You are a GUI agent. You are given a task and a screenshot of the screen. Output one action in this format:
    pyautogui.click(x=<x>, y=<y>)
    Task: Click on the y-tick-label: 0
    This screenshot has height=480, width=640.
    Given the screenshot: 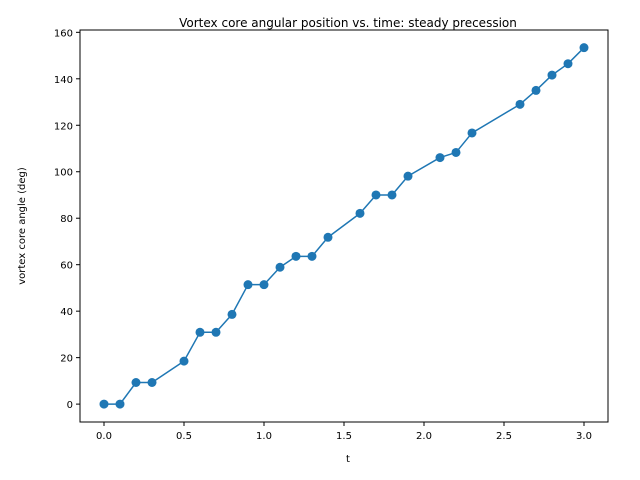 What is the action you would take?
    pyautogui.click(x=70, y=405)
    